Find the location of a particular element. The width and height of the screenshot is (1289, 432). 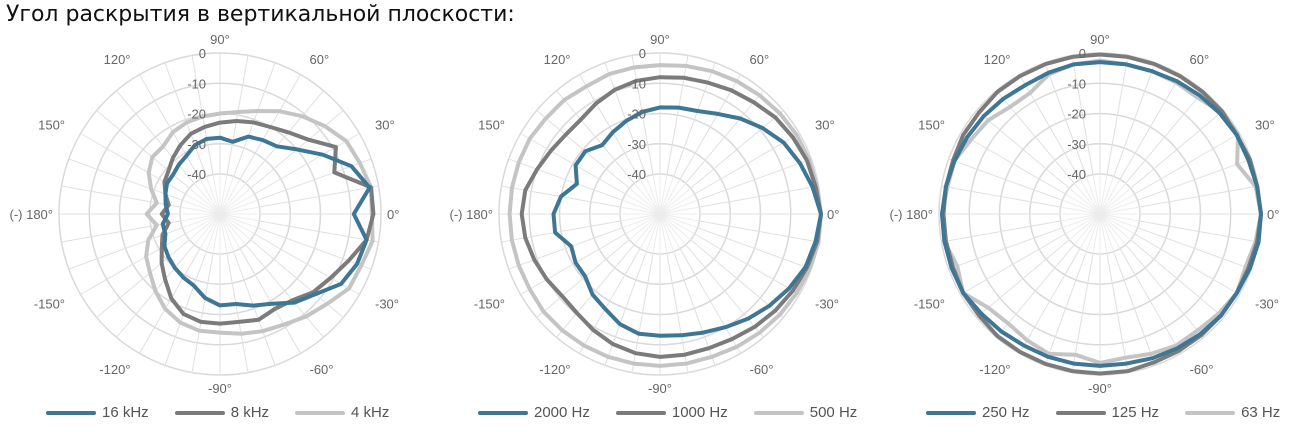

angle-label: 0° is located at coordinates (1273, 214).